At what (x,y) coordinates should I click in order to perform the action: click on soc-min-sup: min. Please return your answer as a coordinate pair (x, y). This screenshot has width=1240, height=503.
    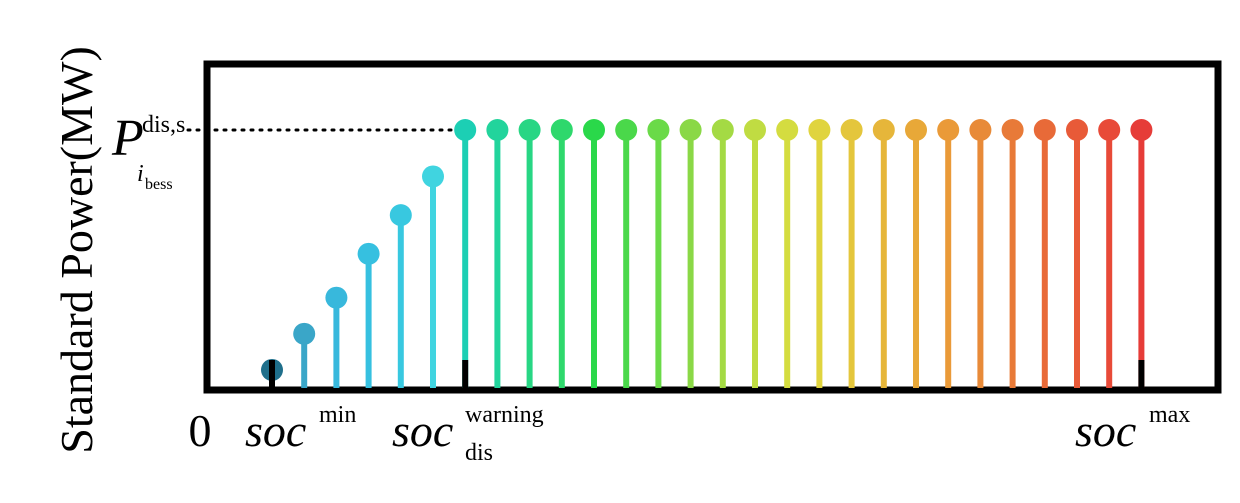
    Looking at the image, I should click on (337, 415).